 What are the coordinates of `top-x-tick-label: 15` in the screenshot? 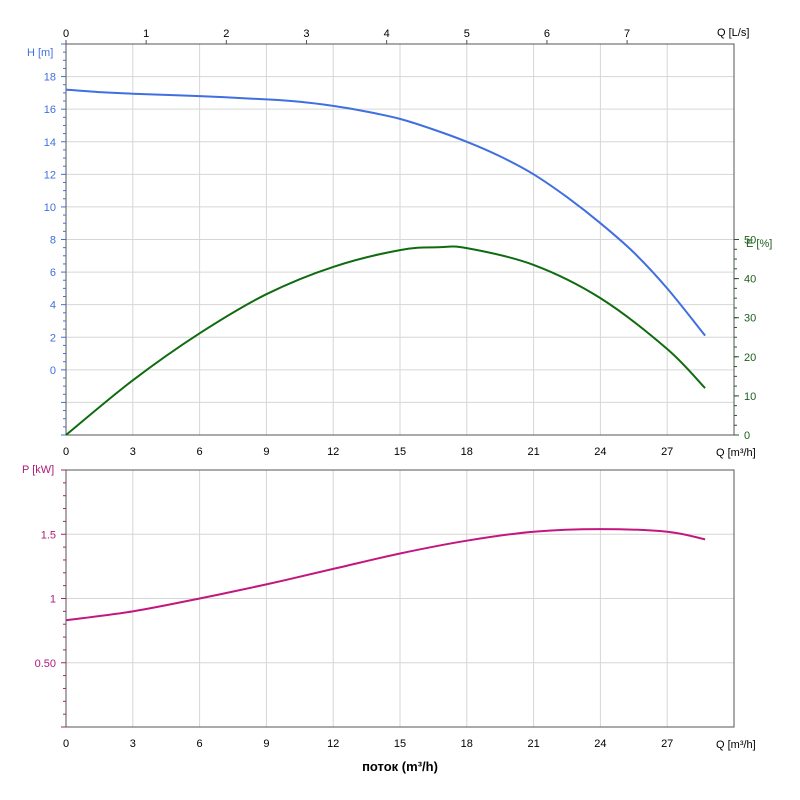 It's located at (400, 452).